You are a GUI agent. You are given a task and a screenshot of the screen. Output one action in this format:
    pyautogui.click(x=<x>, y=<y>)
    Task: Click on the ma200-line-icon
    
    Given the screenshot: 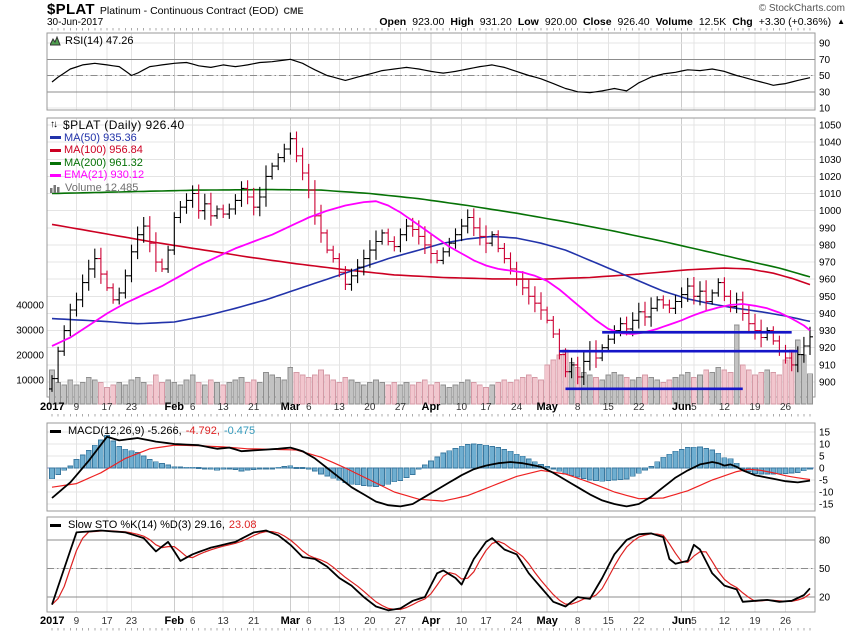 What is the action you would take?
    pyautogui.click(x=55, y=163)
    